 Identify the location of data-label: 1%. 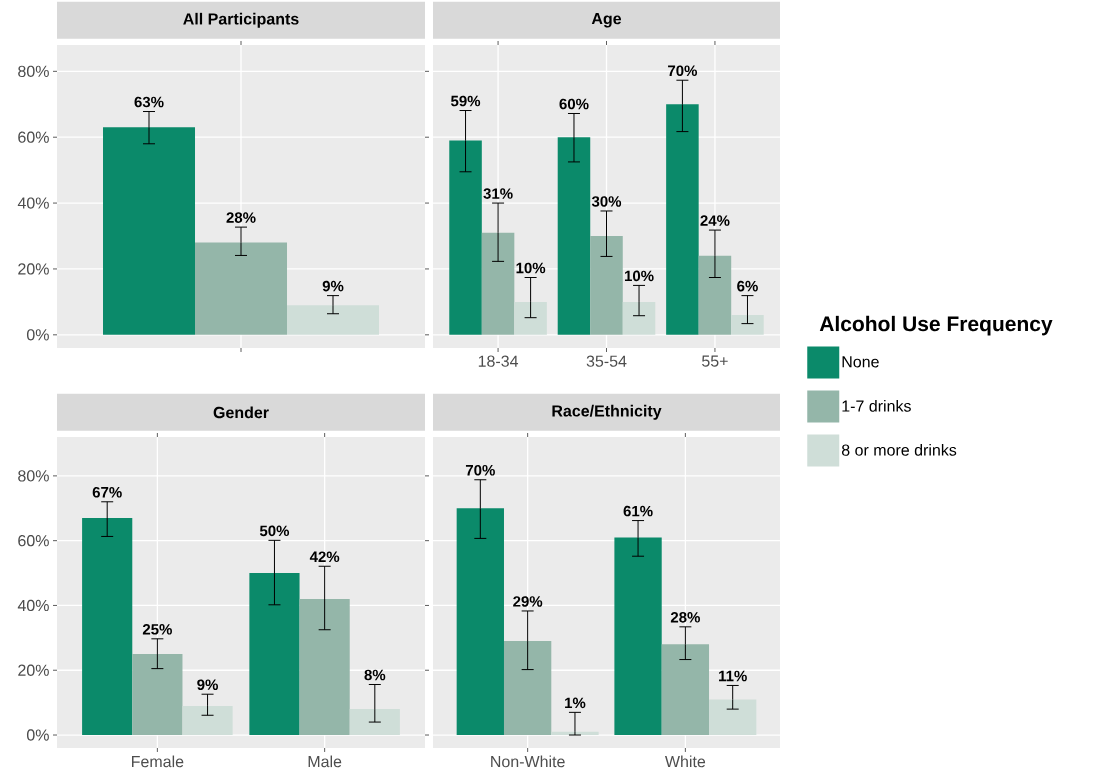
(575, 703).